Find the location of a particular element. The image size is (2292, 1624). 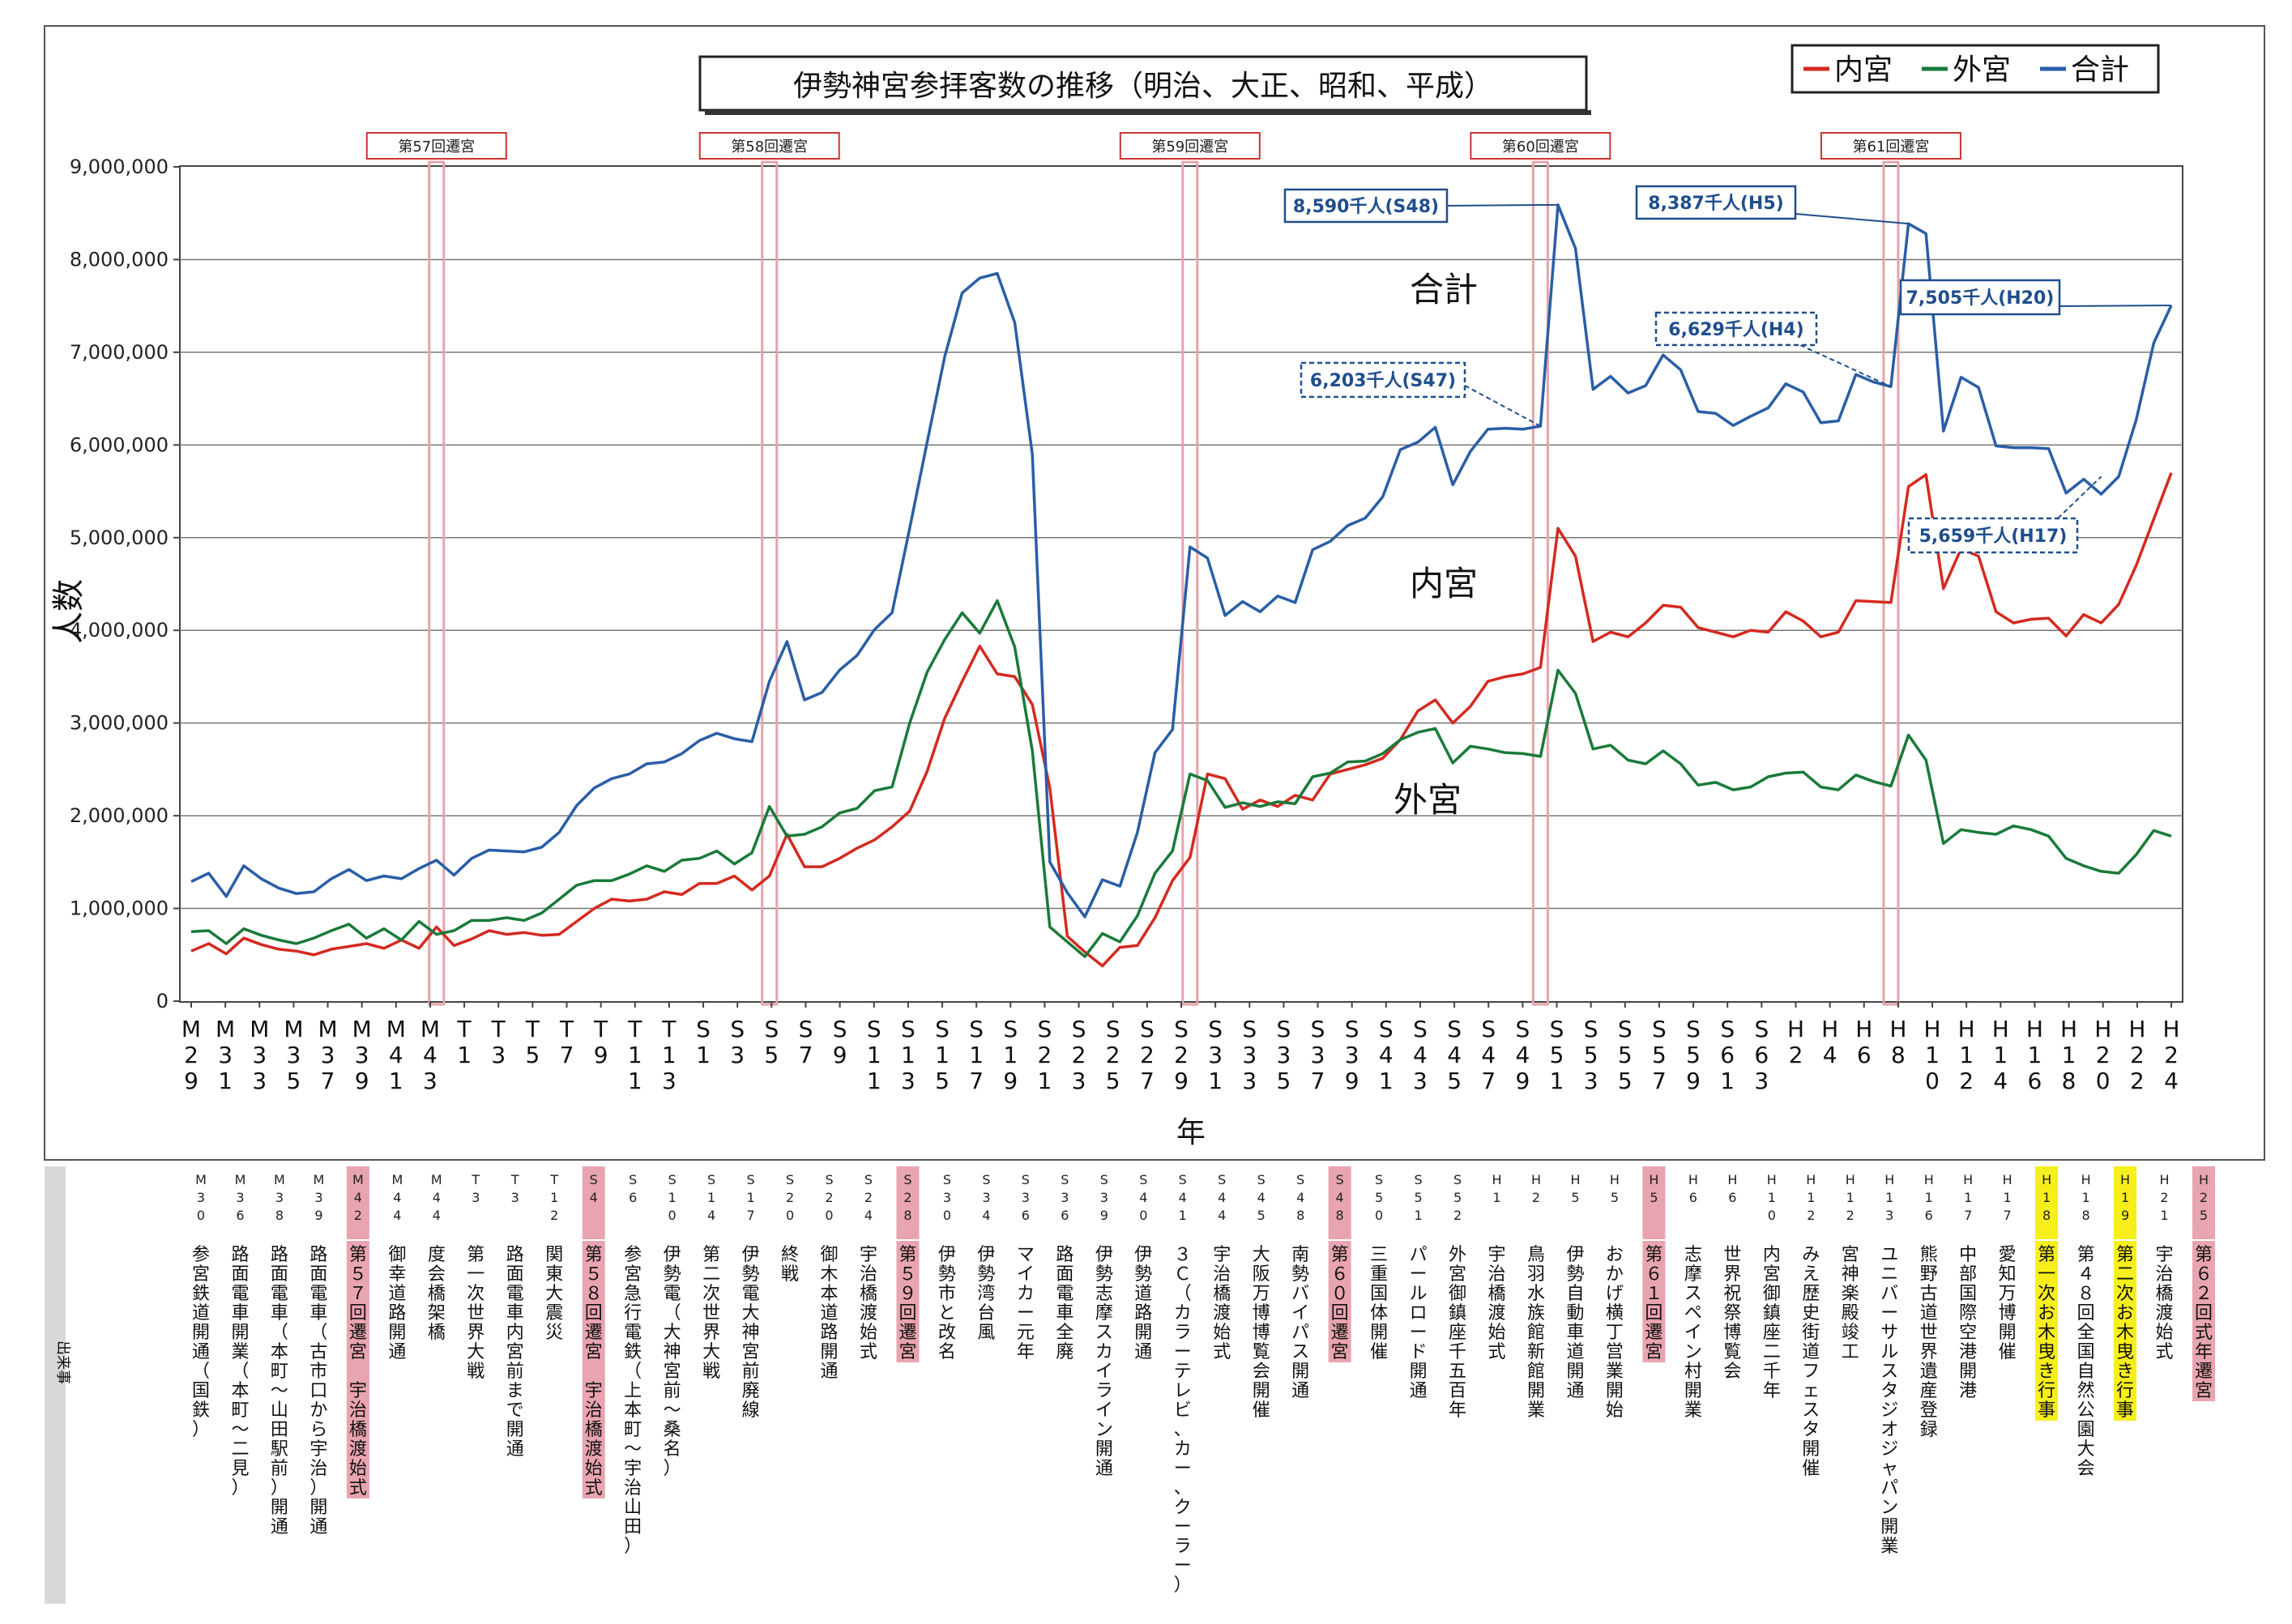

y-tick-label: 2,000,000 is located at coordinates (119, 815).